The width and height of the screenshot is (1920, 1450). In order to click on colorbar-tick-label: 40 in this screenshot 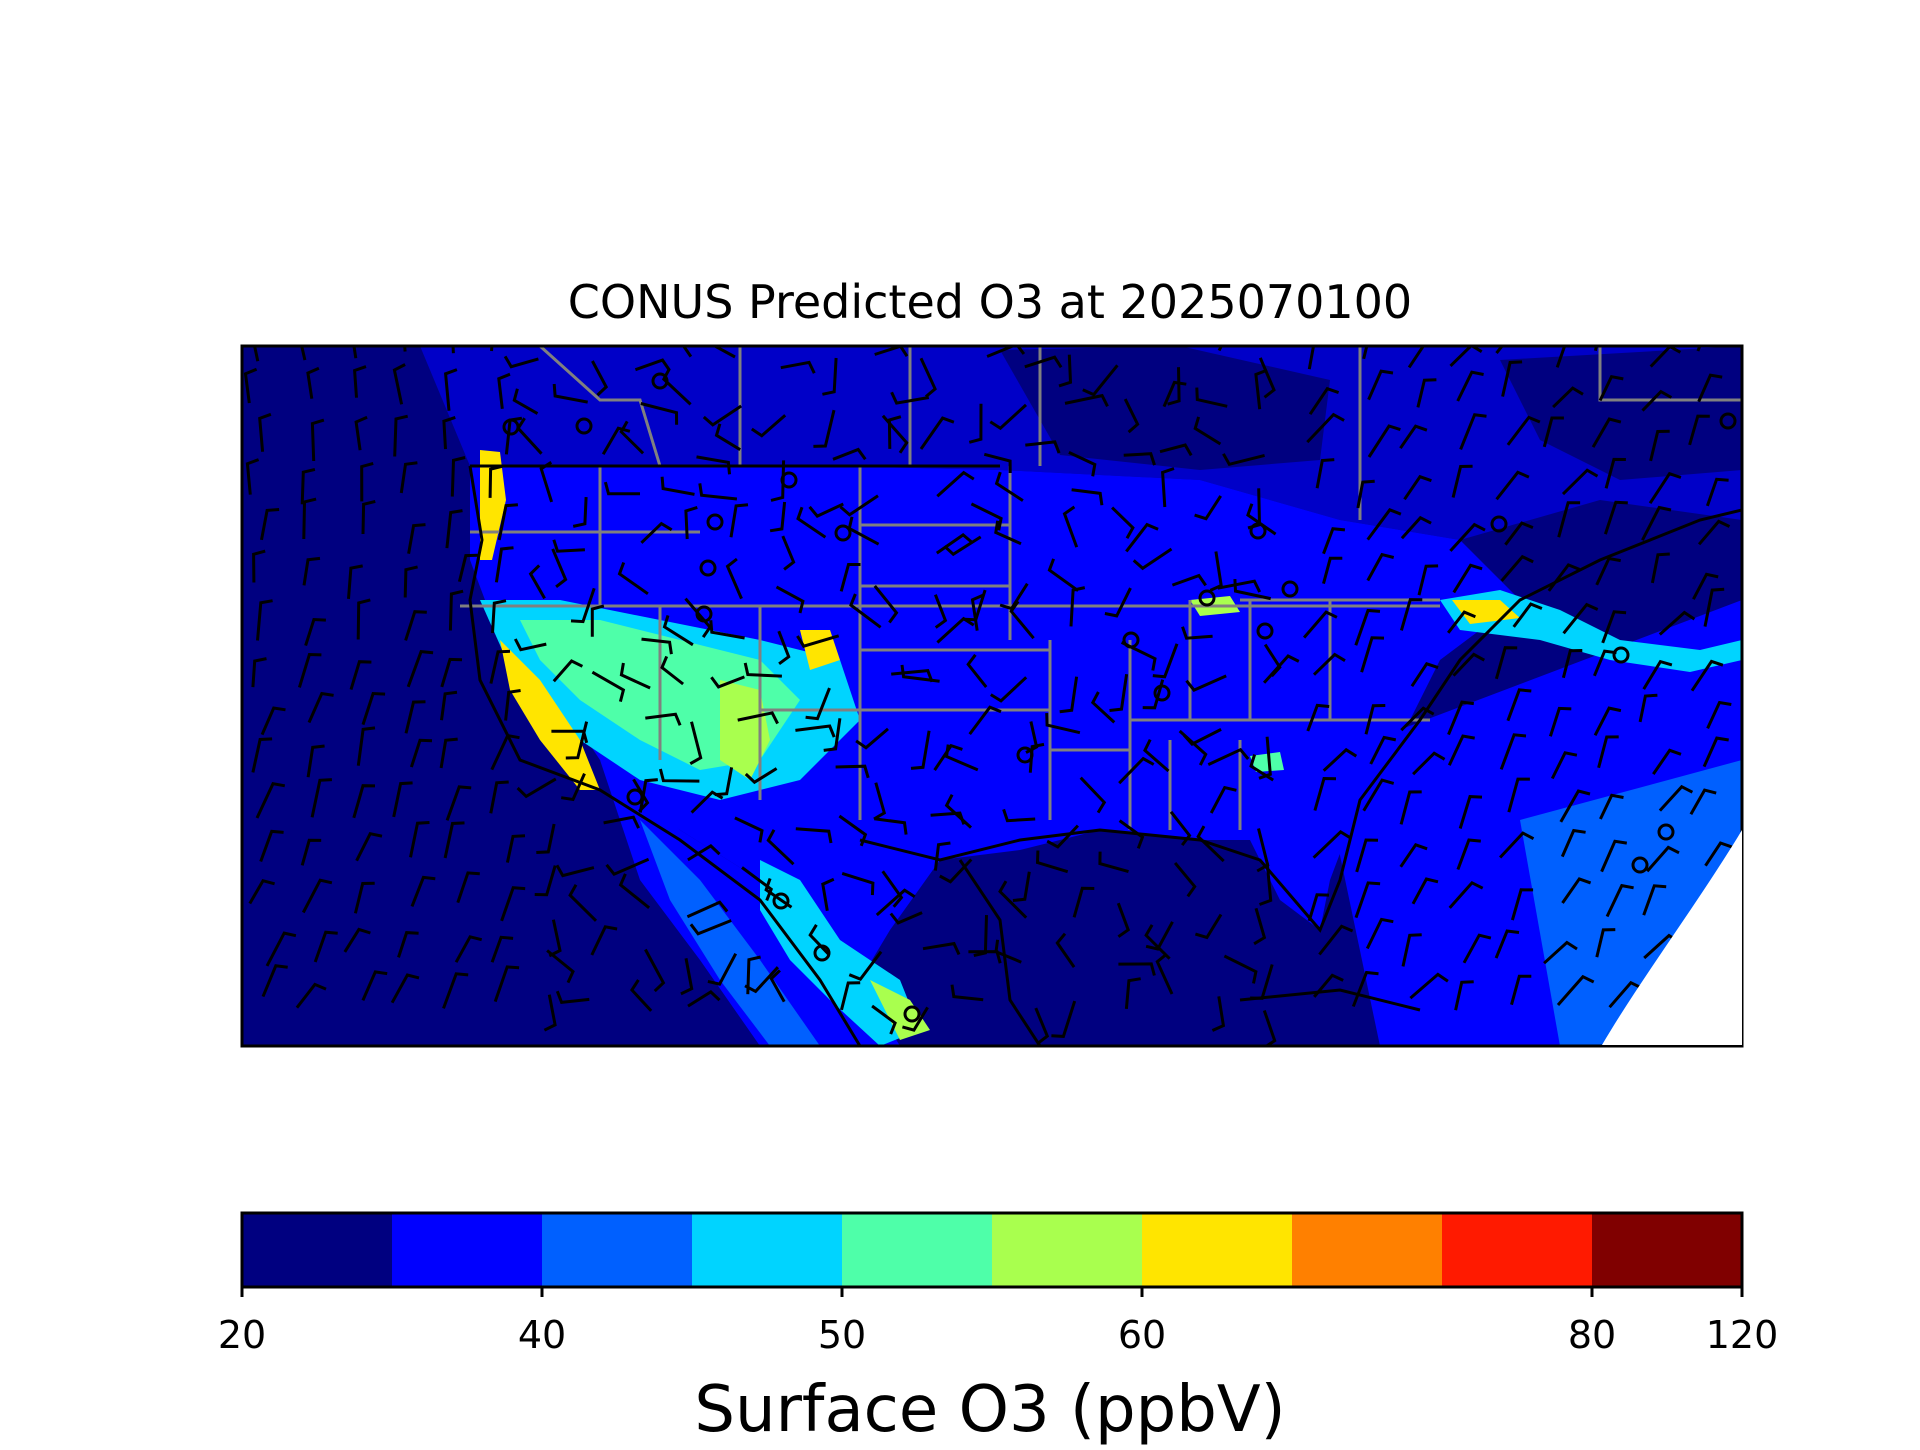, I will do `click(542, 1335)`.